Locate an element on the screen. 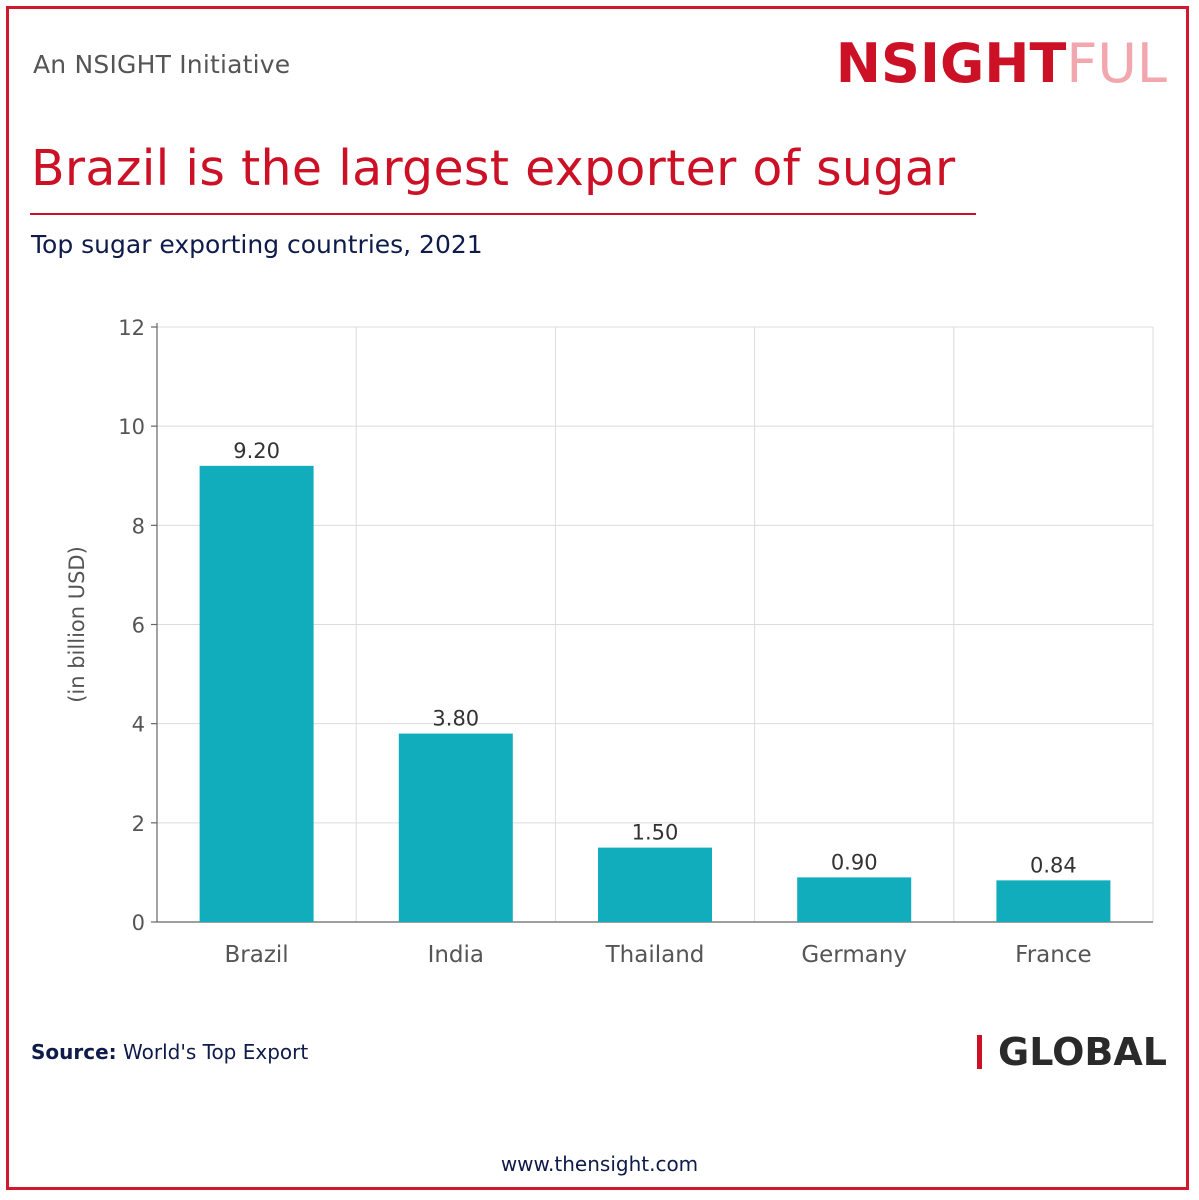 Image resolution: width=1199 pixels, height=1200 pixels. x-tick-label: Brazil is located at coordinates (257, 955).